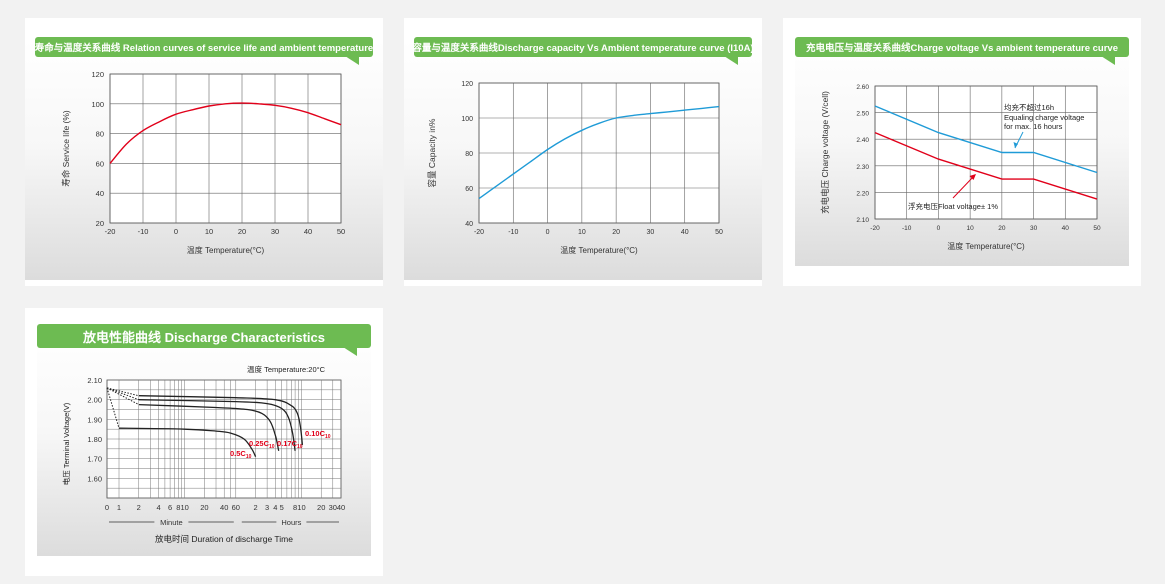  Describe the element at coordinates (66, 443) in the screenshot. I see `y-axis-label: 电压 Terminal Voltage(V)` at that location.